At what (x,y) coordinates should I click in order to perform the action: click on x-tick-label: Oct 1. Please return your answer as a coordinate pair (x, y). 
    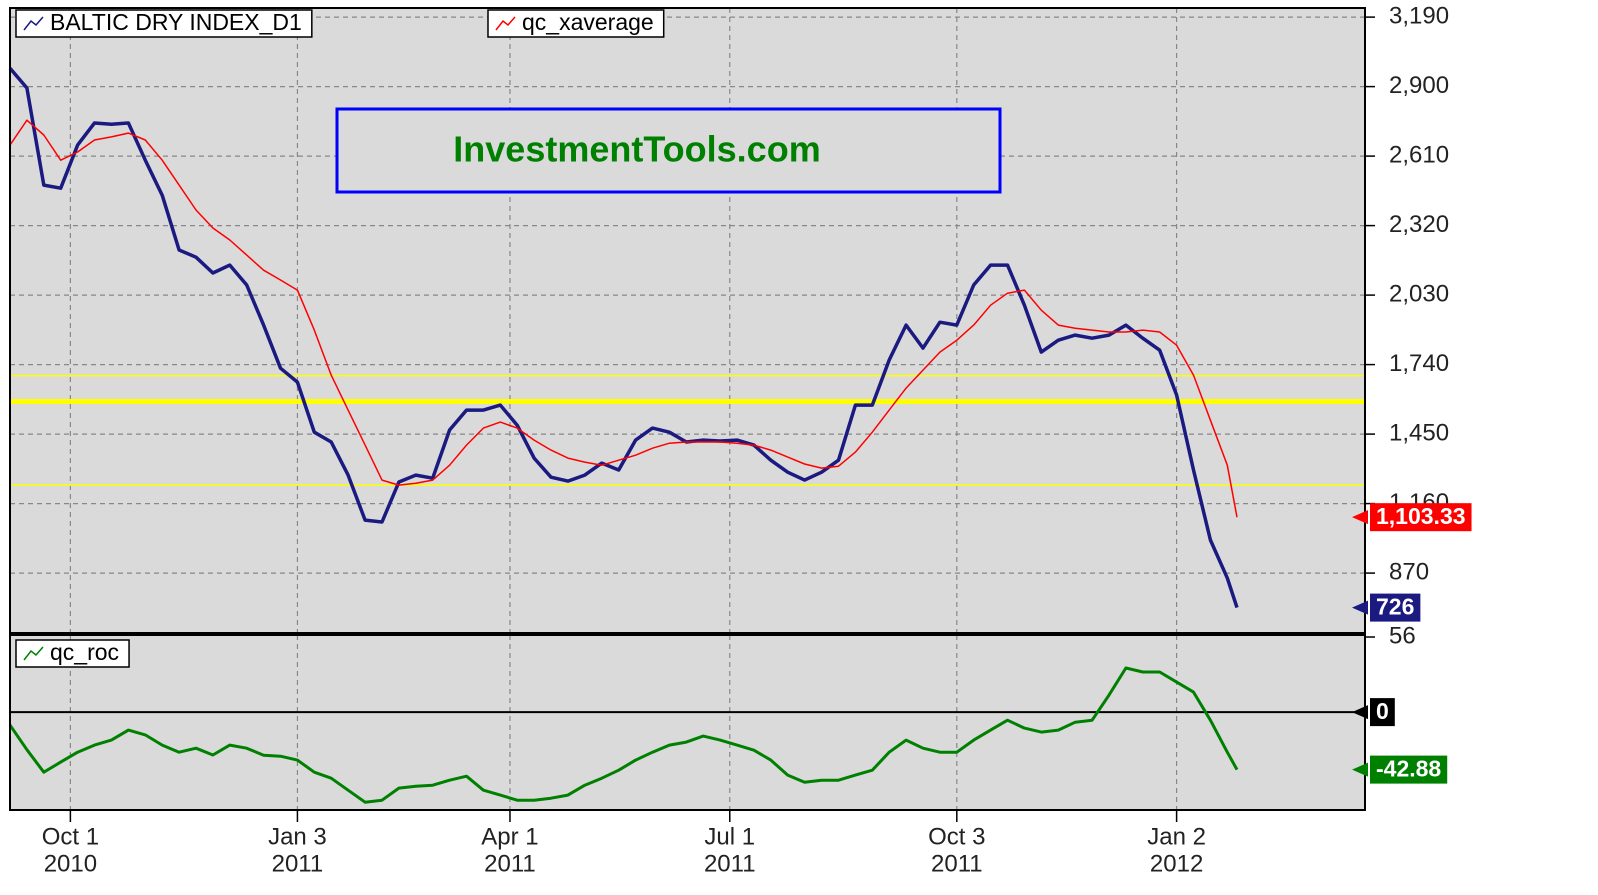
    Looking at the image, I should click on (70, 836).